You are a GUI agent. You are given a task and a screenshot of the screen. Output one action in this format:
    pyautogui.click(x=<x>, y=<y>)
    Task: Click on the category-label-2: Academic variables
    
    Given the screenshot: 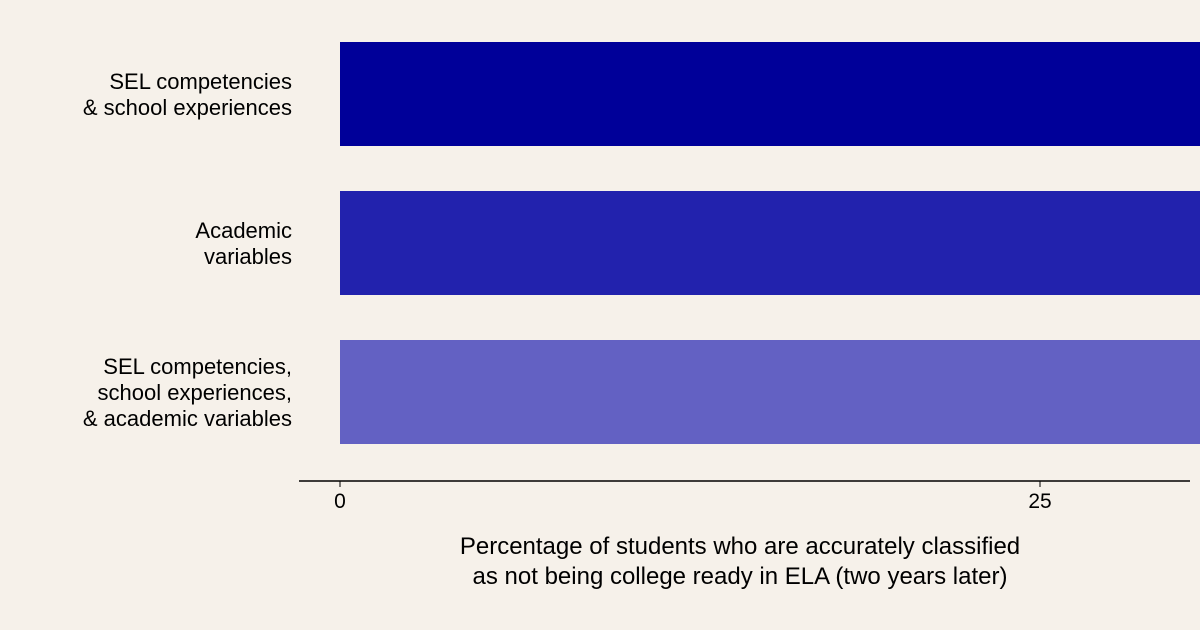 What is the action you would take?
    pyautogui.click(x=243, y=243)
    